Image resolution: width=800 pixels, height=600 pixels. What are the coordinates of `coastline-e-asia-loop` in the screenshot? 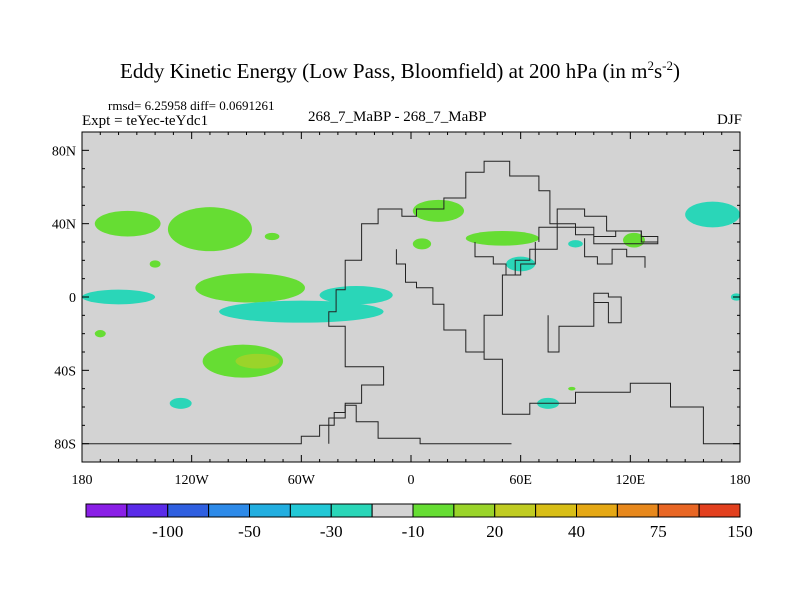 It's located at (598, 225).